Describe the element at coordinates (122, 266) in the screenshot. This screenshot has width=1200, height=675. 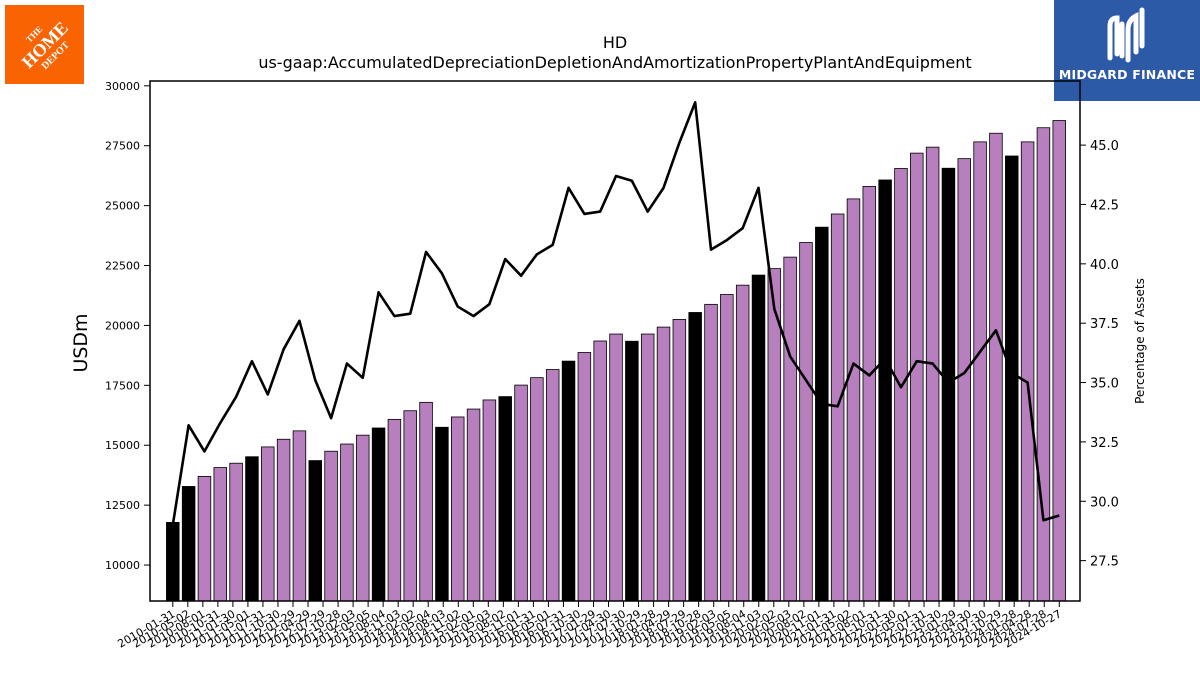
I see `left-tick-label: 22500` at that location.